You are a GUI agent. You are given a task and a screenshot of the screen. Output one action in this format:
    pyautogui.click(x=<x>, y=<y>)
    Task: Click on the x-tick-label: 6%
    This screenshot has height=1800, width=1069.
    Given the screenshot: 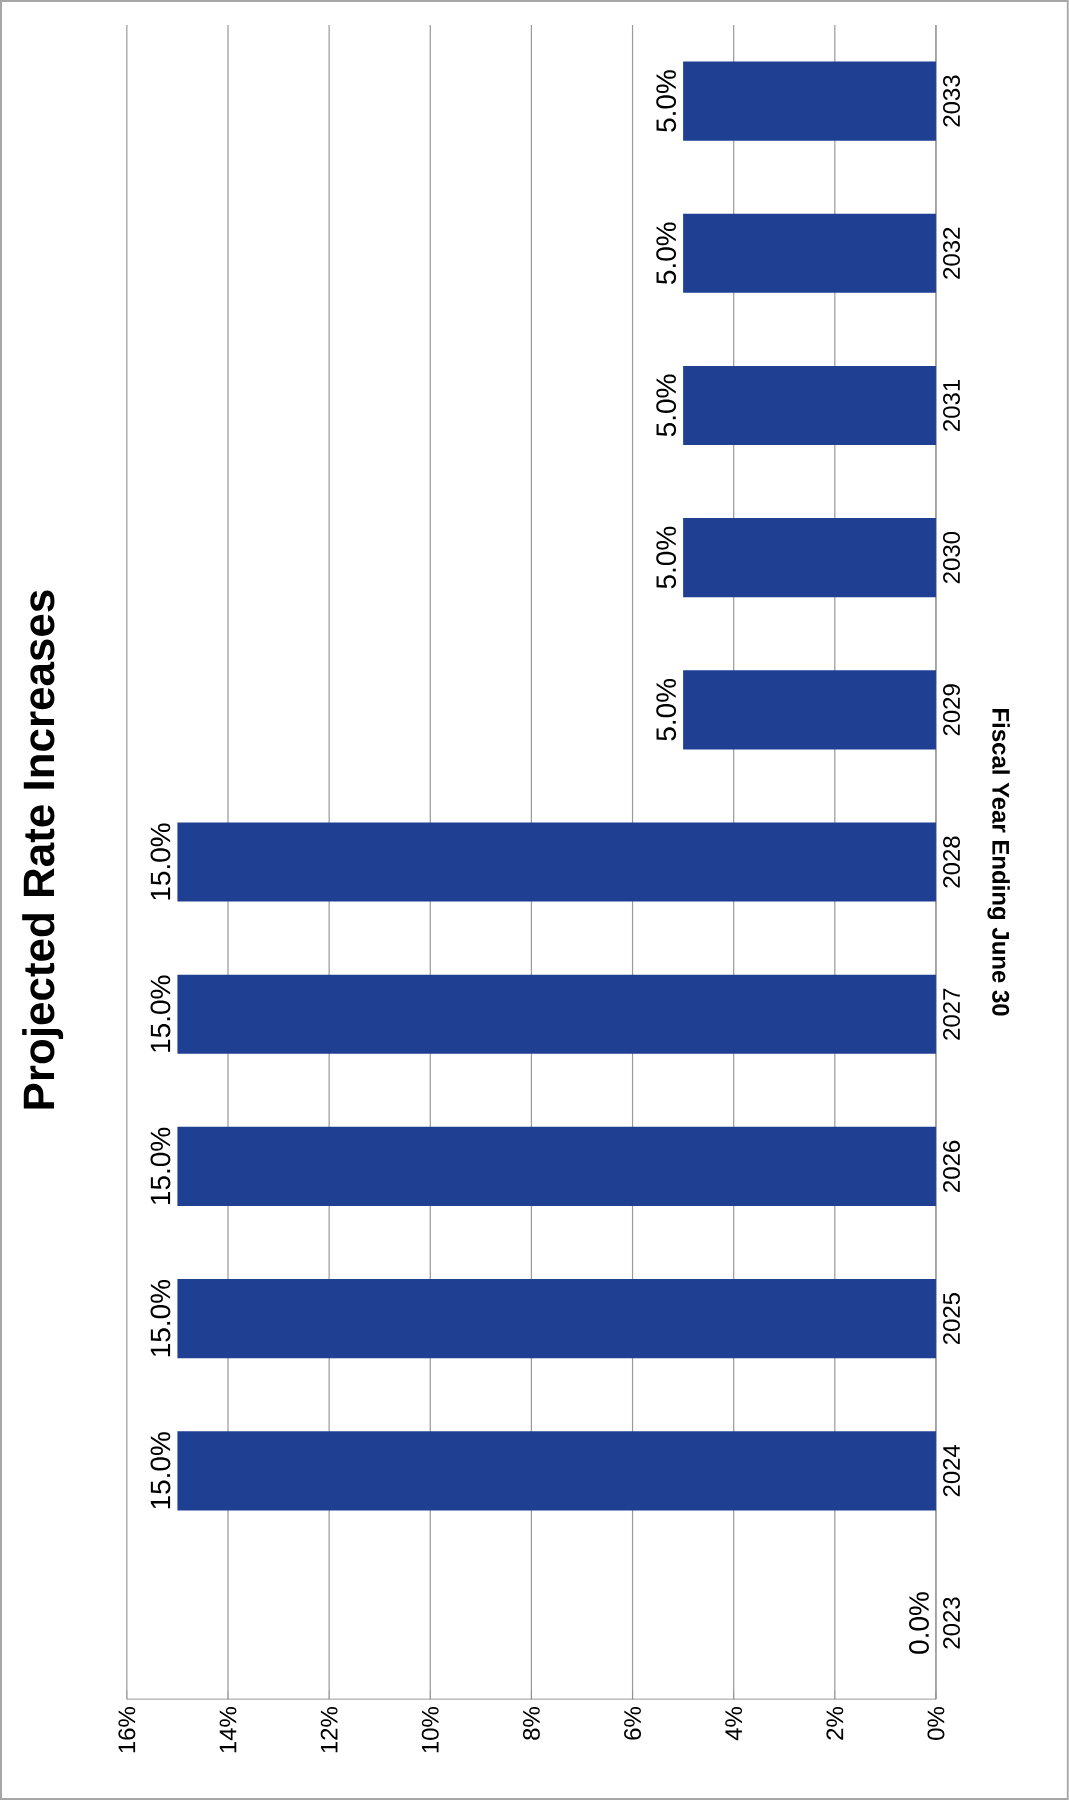 What is the action you would take?
    pyautogui.click(x=633, y=1723)
    